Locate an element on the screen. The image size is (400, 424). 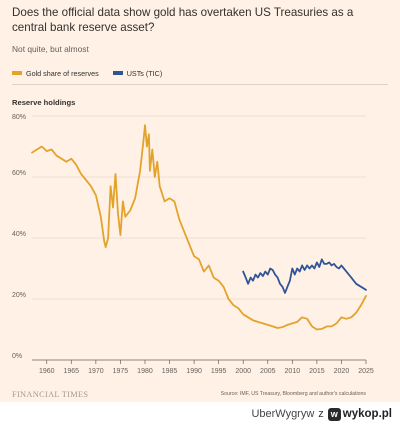
legend-item-gold: Gold share of reserves is located at coordinates (55, 73).